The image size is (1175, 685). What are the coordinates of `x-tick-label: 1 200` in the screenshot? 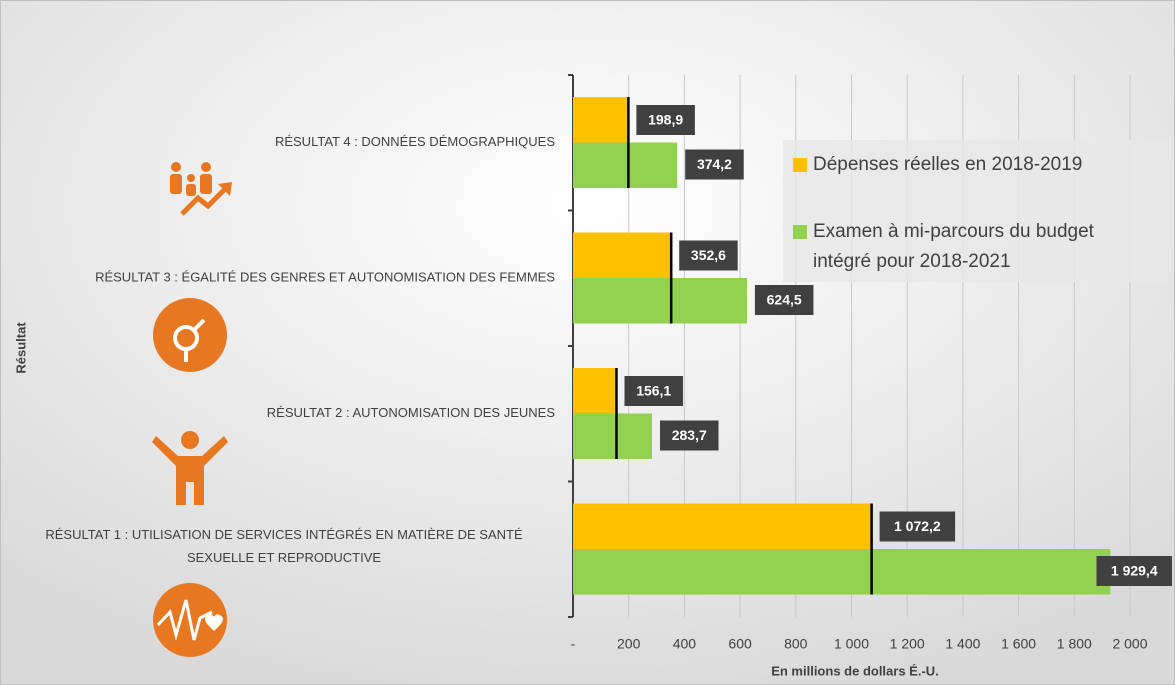 It's located at (907, 644).